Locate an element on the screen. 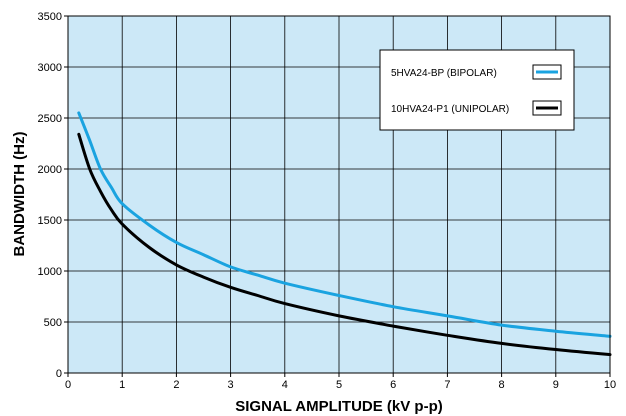  x-tick-label: 1 is located at coordinates (122, 385).